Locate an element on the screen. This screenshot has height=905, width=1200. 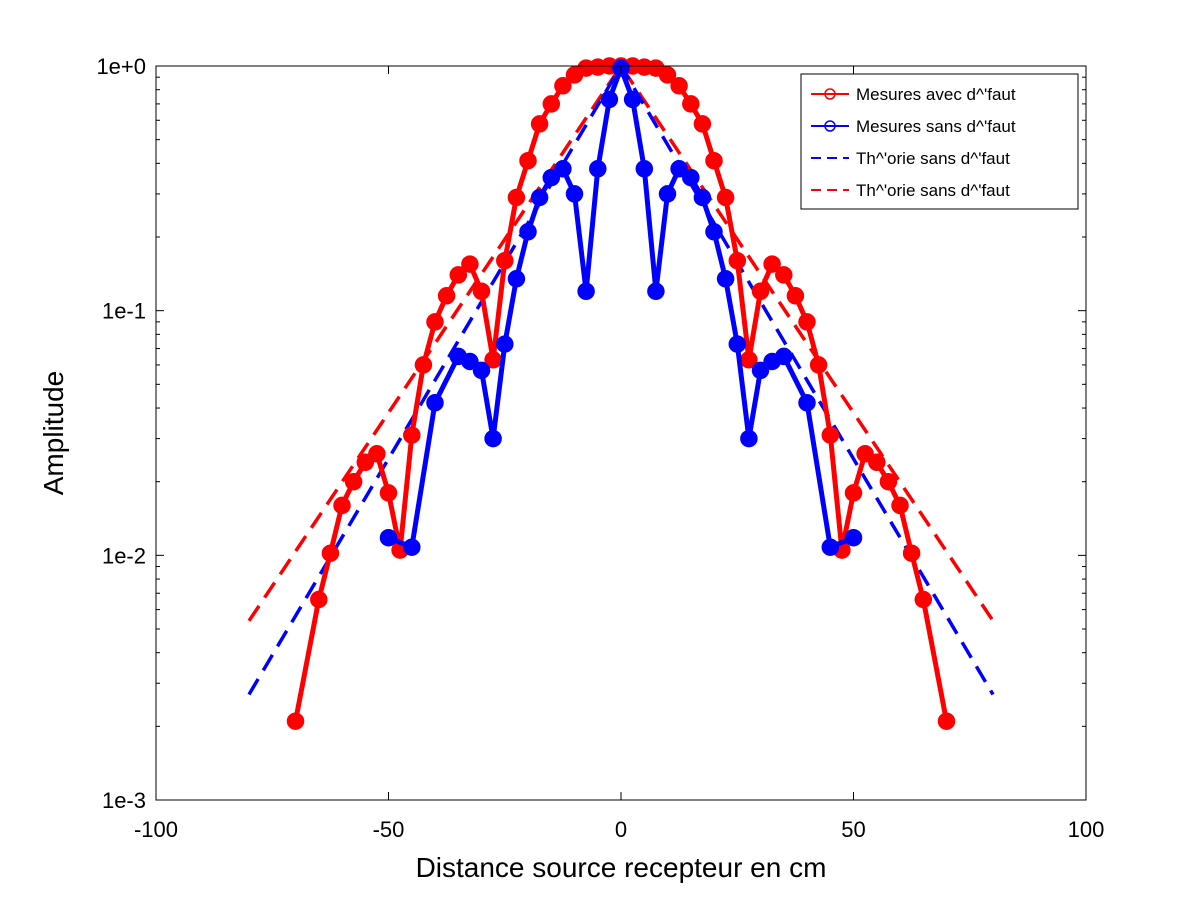
x-tick-label: -50 is located at coordinates (389, 829).